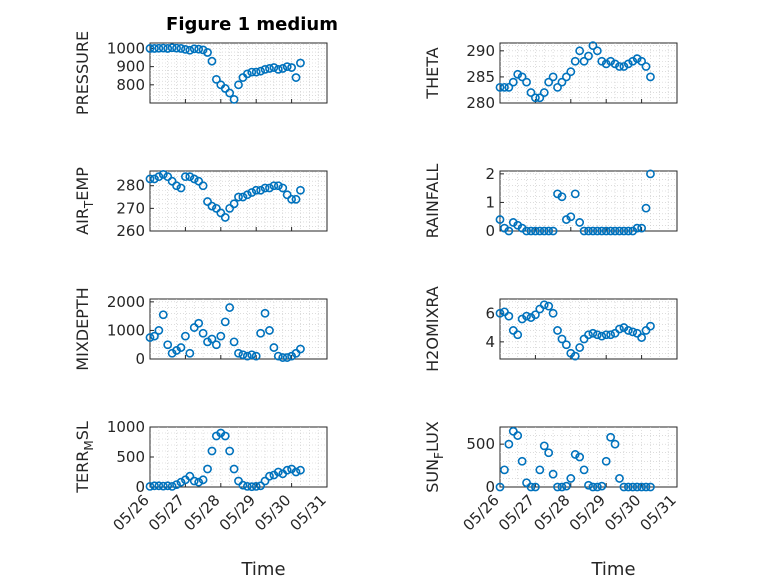 The height and width of the screenshot is (583, 778). Describe the element at coordinates (587, 512) in the screenshot. I see `x-tick-label: 05/29` at that location.